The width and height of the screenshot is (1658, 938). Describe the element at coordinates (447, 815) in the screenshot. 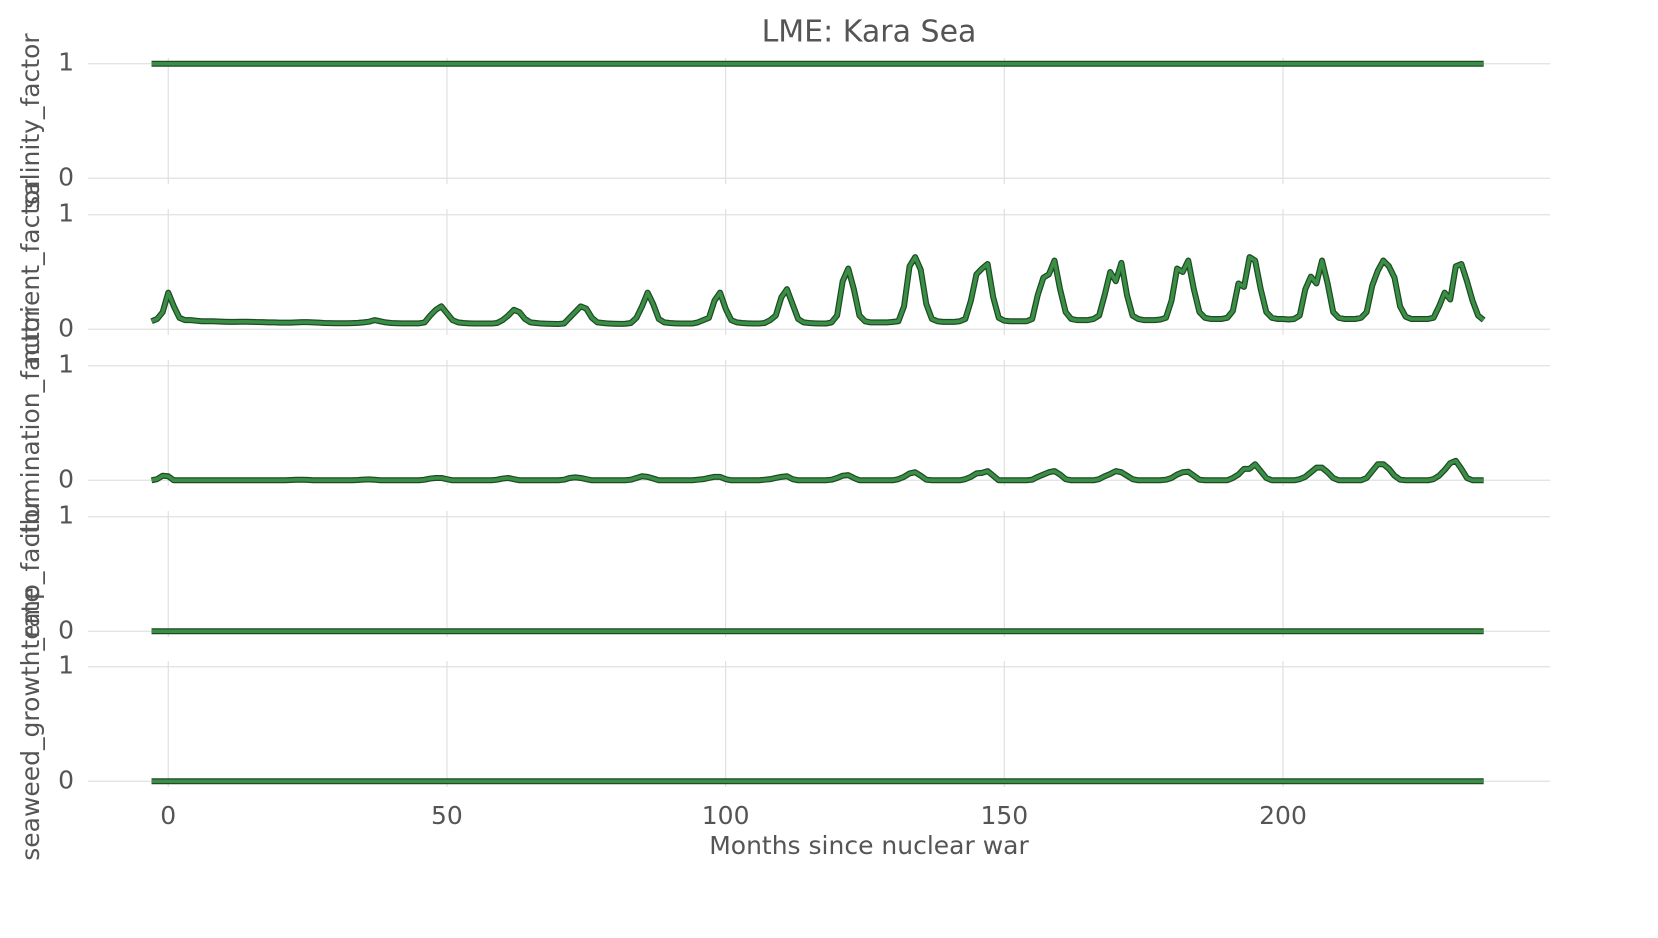

I see `x-tick-label: 50` at that location.